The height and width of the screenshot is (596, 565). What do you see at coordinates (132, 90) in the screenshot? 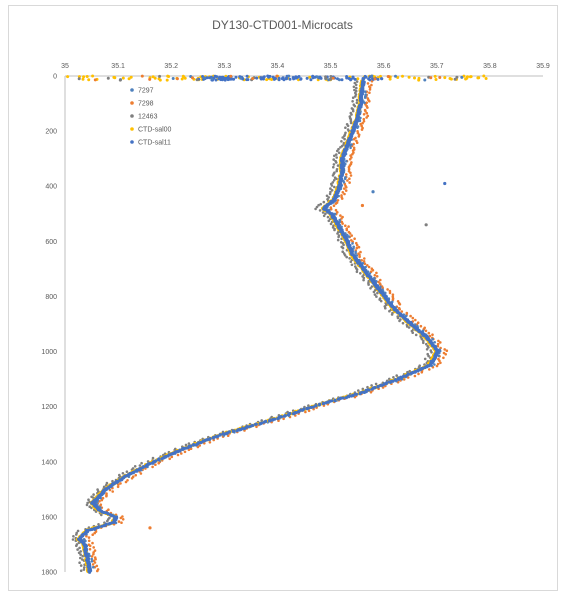
I see `legend-marker` at bounding box center [132, 90].